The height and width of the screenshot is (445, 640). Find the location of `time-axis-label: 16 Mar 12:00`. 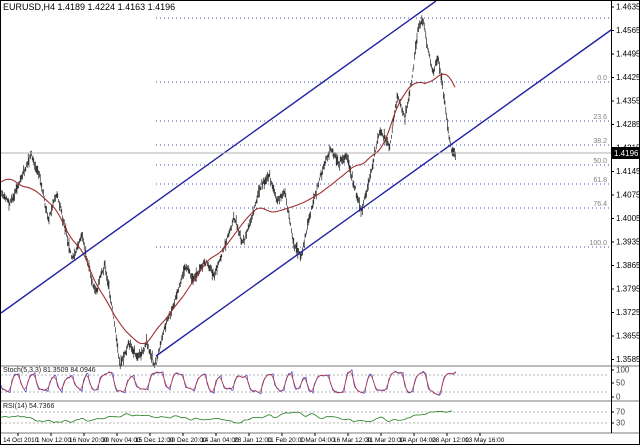

time-axis-label: 16 Mar 12:00 is located at coordinates (352, 440).